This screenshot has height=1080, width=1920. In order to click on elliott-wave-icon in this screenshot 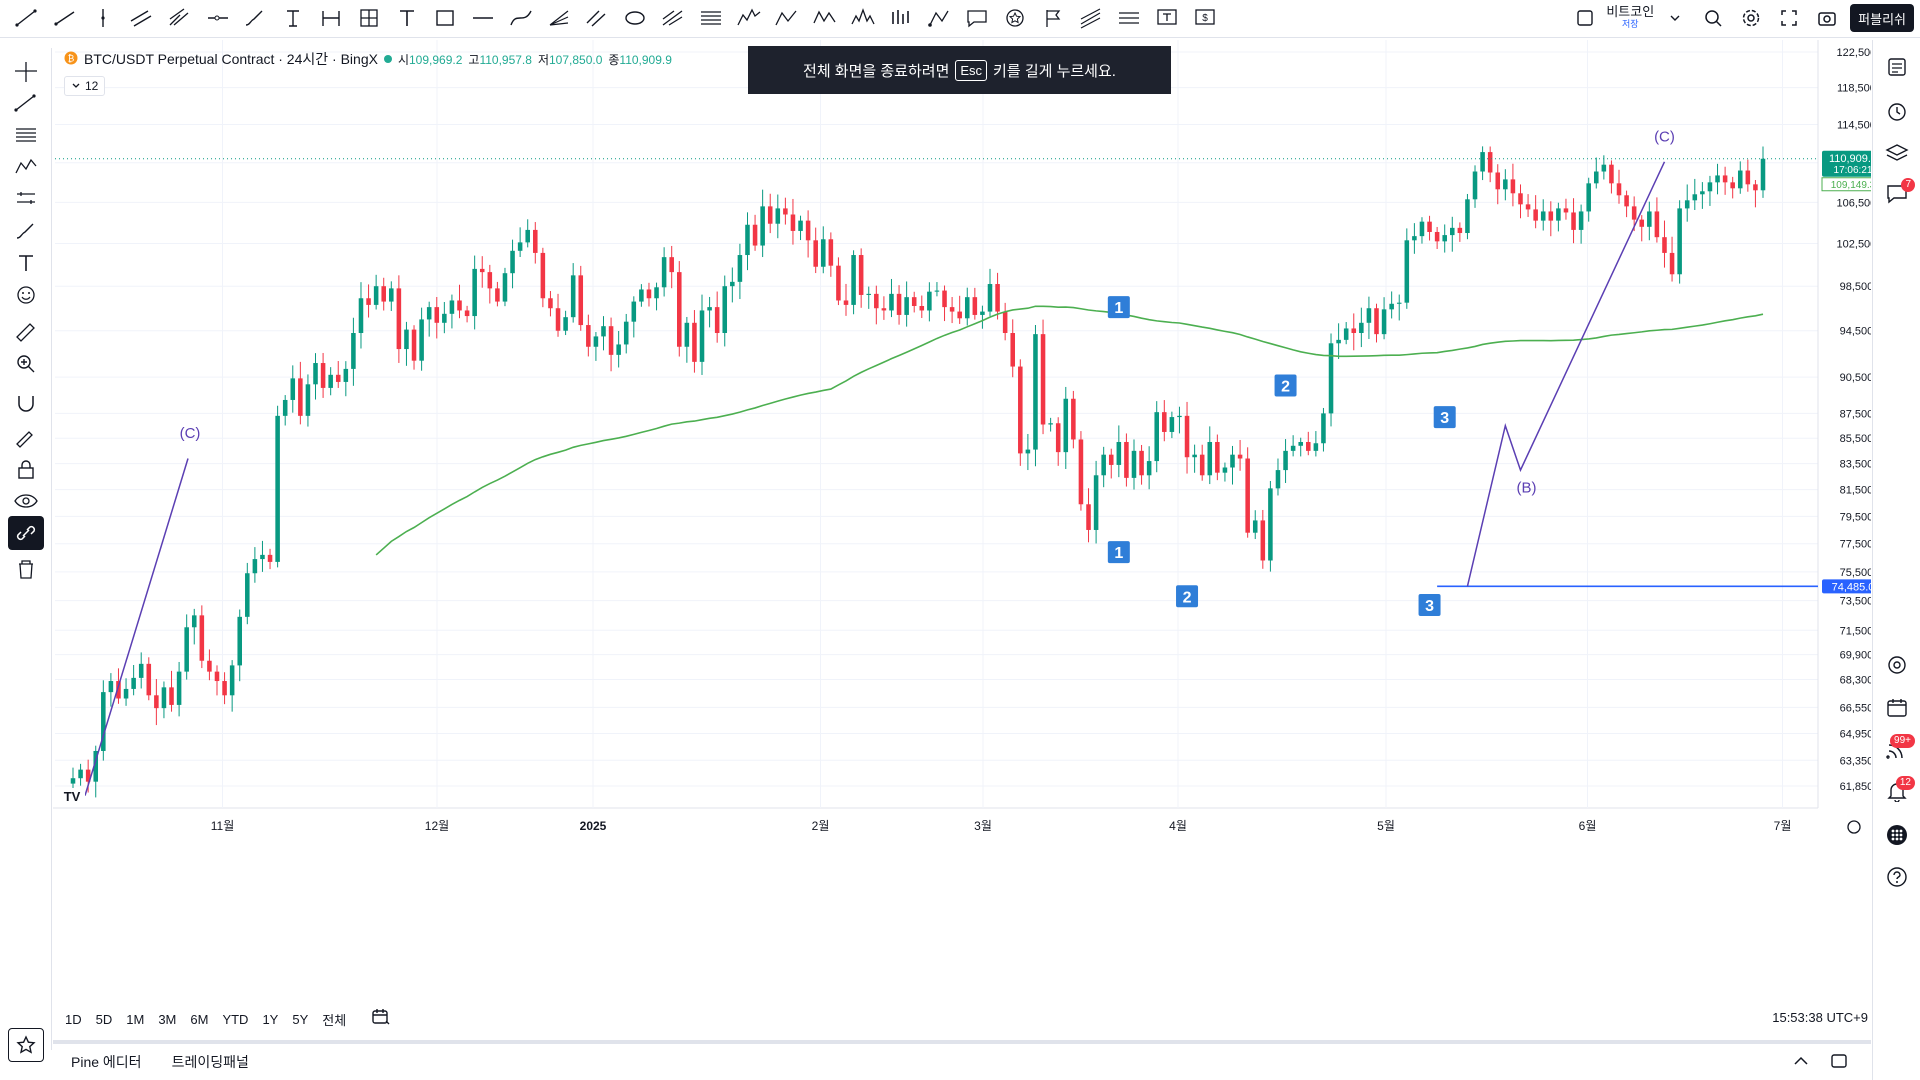, I will do `click(749, 18)`.